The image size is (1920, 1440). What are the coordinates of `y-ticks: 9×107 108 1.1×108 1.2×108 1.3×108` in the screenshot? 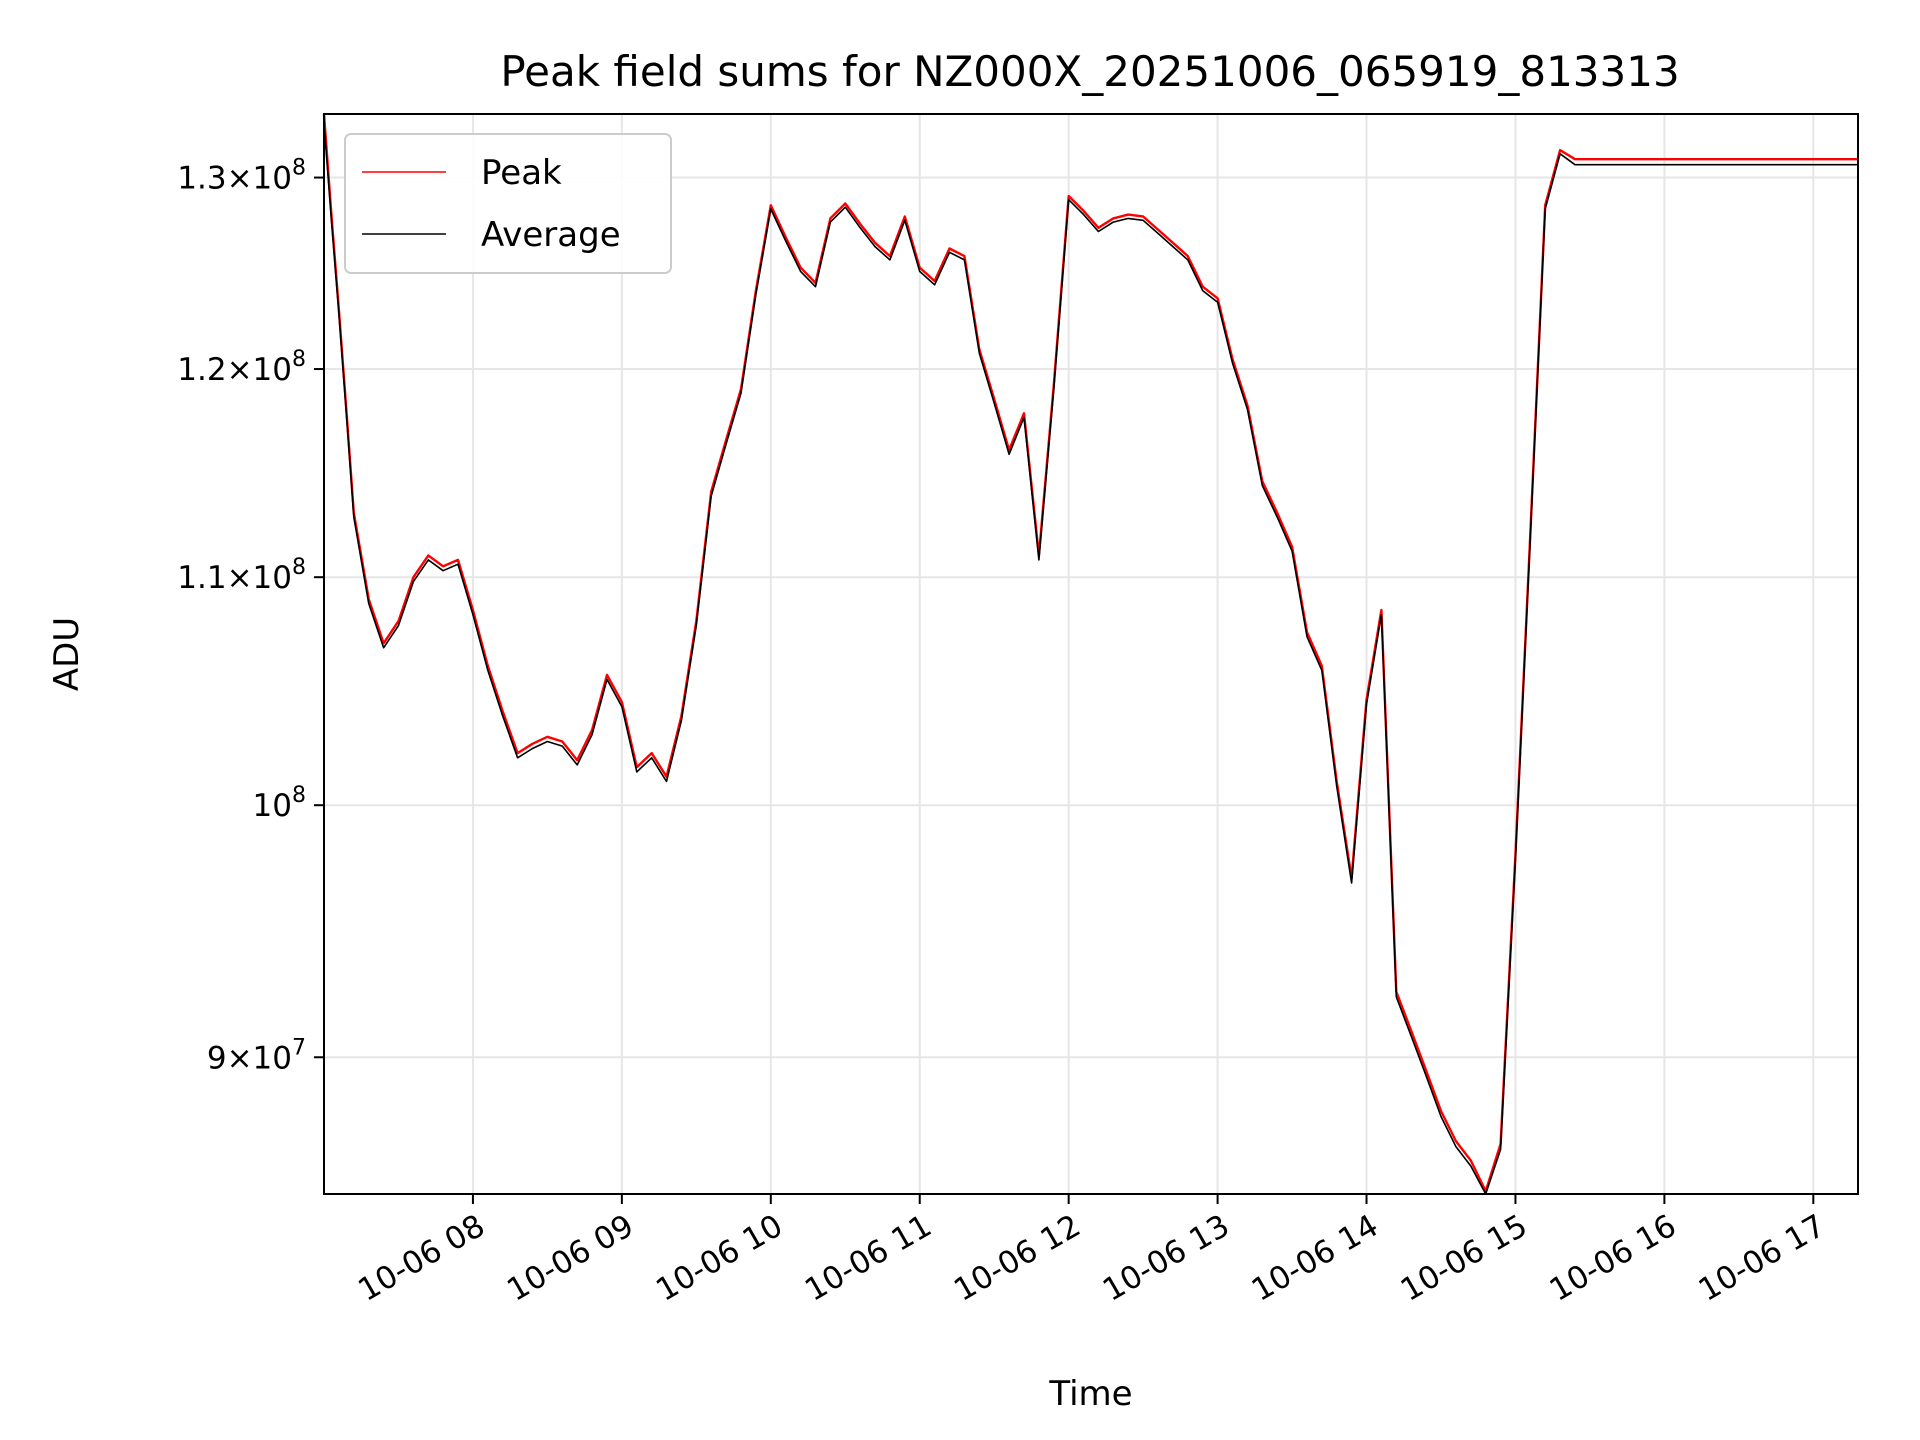 It's located at (250, 616).